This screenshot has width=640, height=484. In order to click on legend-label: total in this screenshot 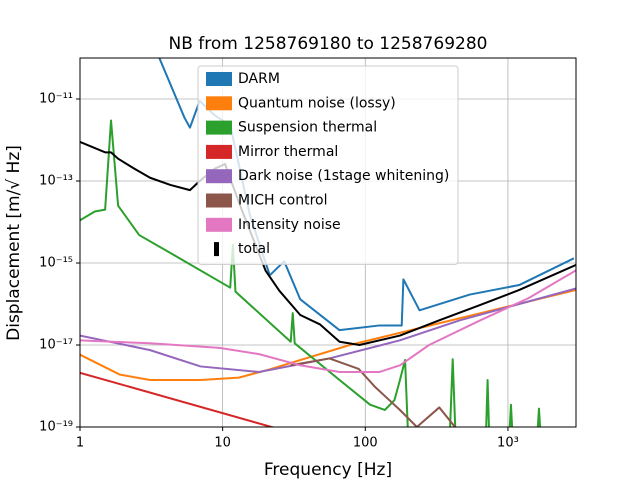, I will do `click(254, 249)`.